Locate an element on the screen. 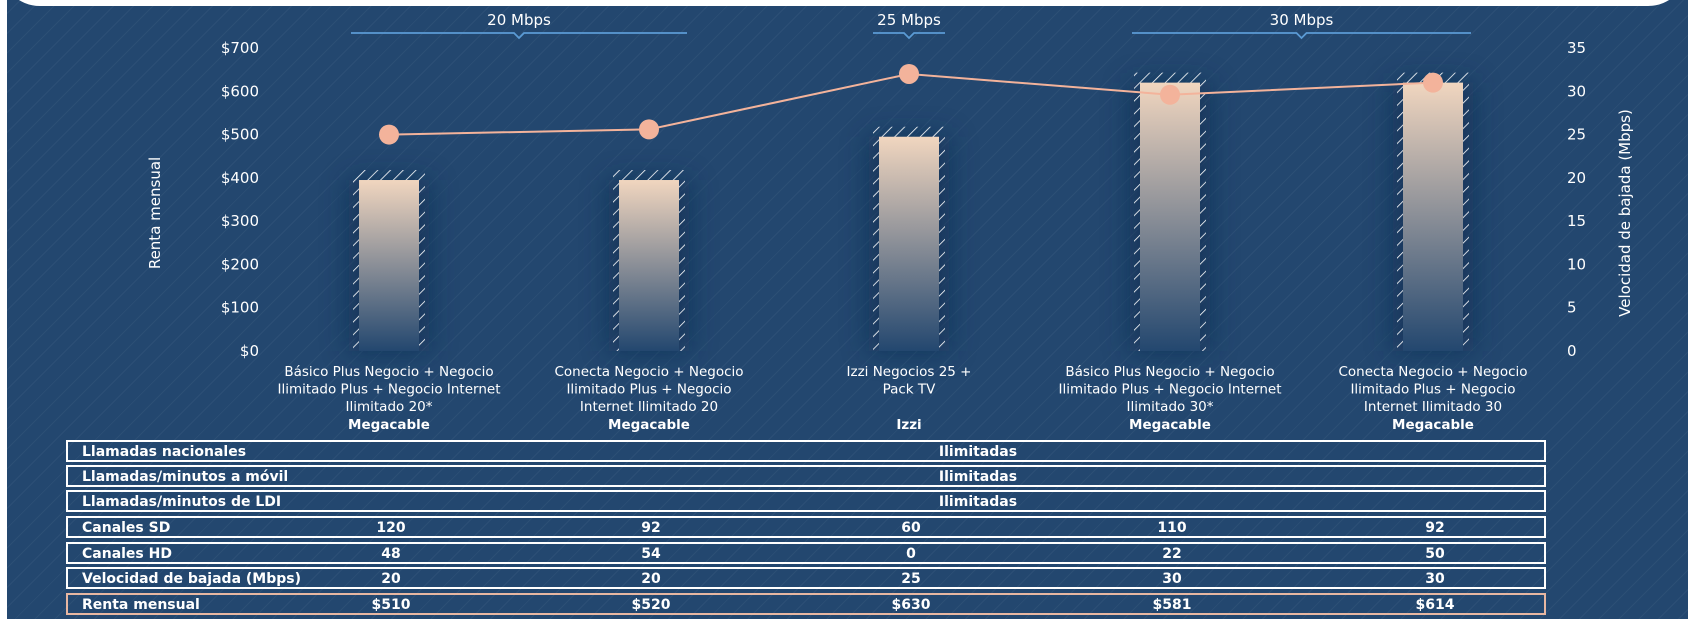  category-label: Ilimitado 20* is located at coordinates (389, 407).